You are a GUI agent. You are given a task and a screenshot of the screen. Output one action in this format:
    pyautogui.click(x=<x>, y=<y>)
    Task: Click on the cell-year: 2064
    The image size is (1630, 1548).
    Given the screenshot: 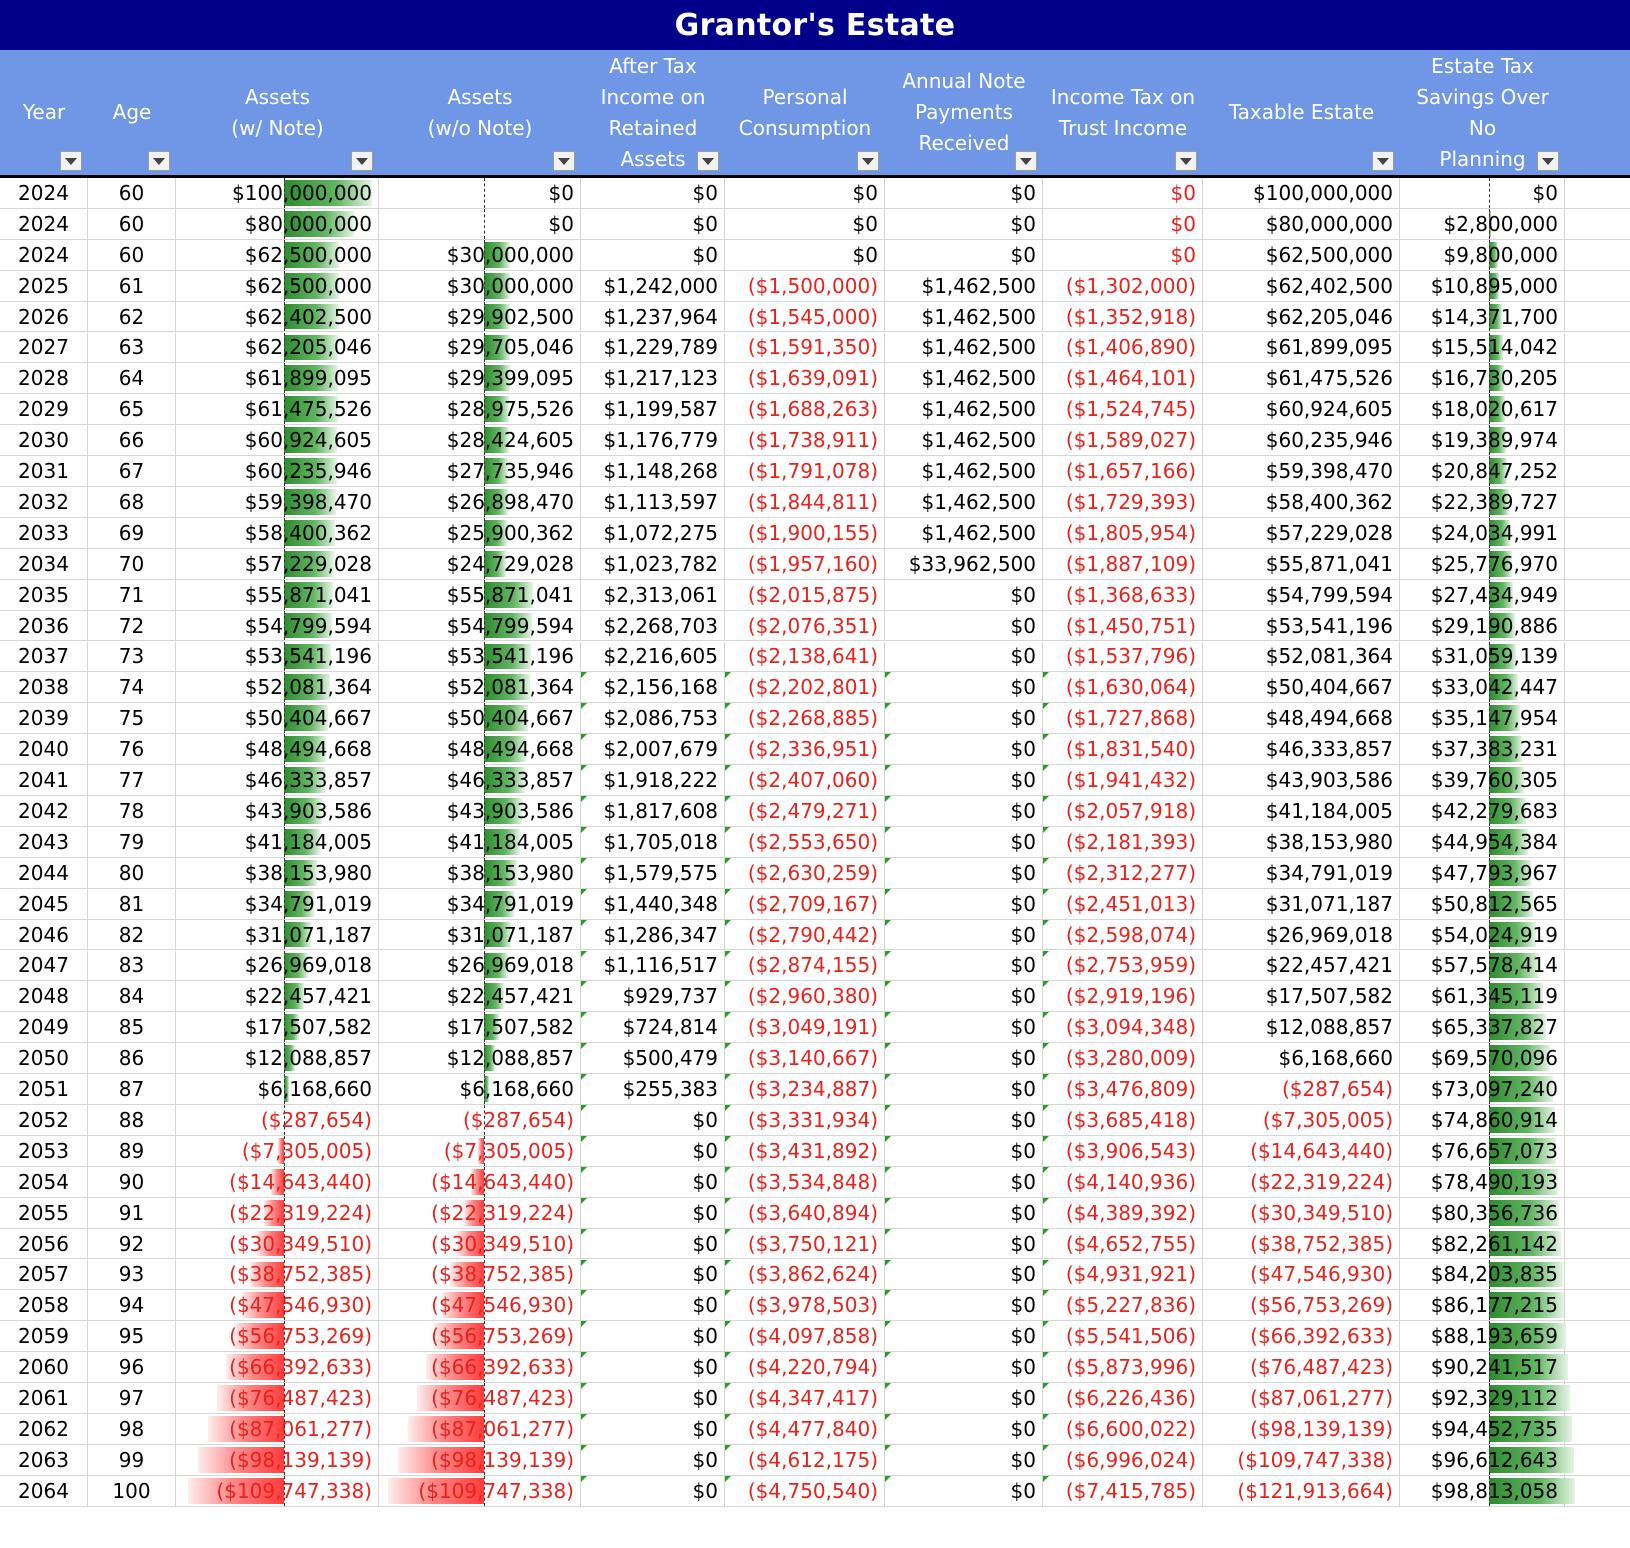 What is the action you would take?
    pyautogui.click(x=44, y=1490)
    